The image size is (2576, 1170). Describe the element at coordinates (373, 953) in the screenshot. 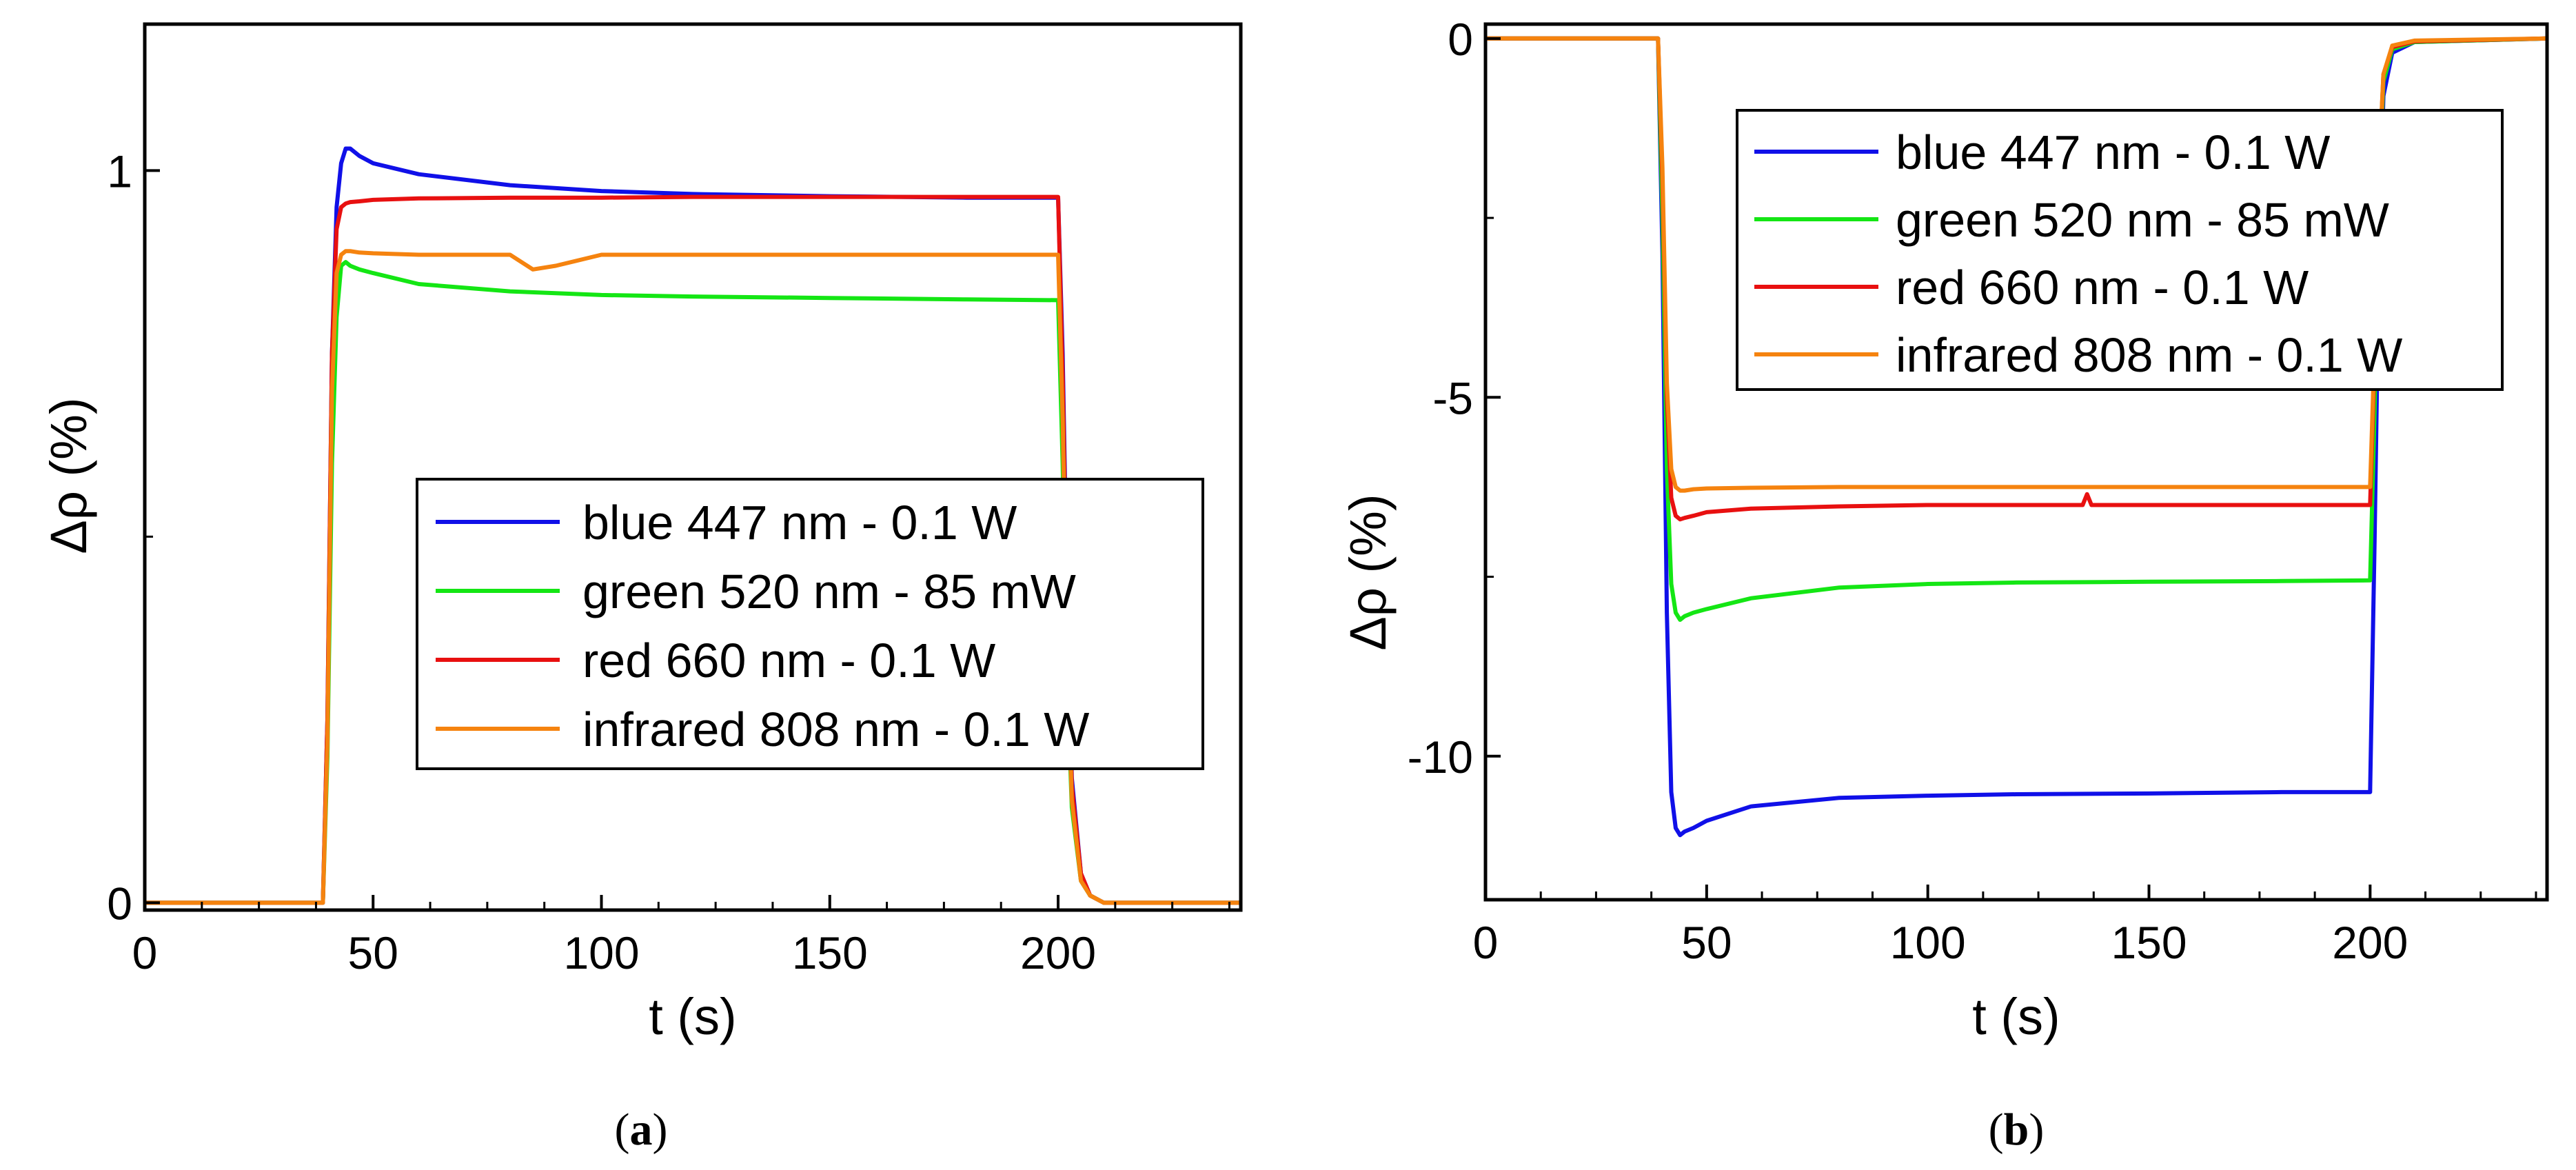

I see `x-tick-label-a: 50` at that location.